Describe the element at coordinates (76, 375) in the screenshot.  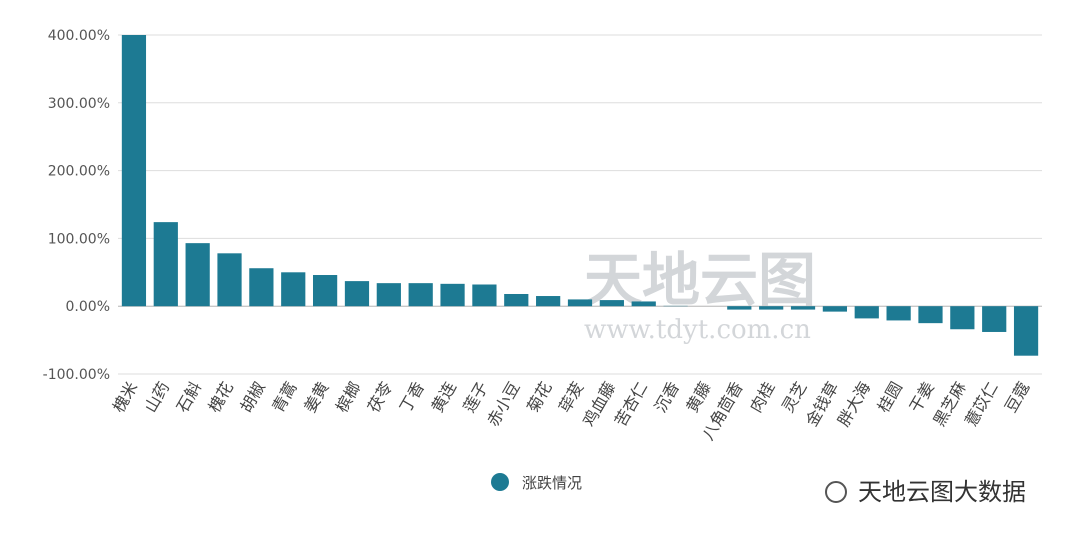
I see `y-tick-label: -100.00%` at that location.